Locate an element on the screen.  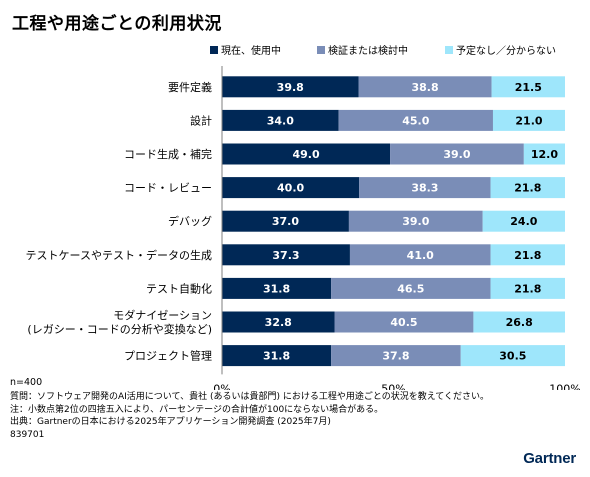
data-label: 24.0 is located at coordinates (523, 221).